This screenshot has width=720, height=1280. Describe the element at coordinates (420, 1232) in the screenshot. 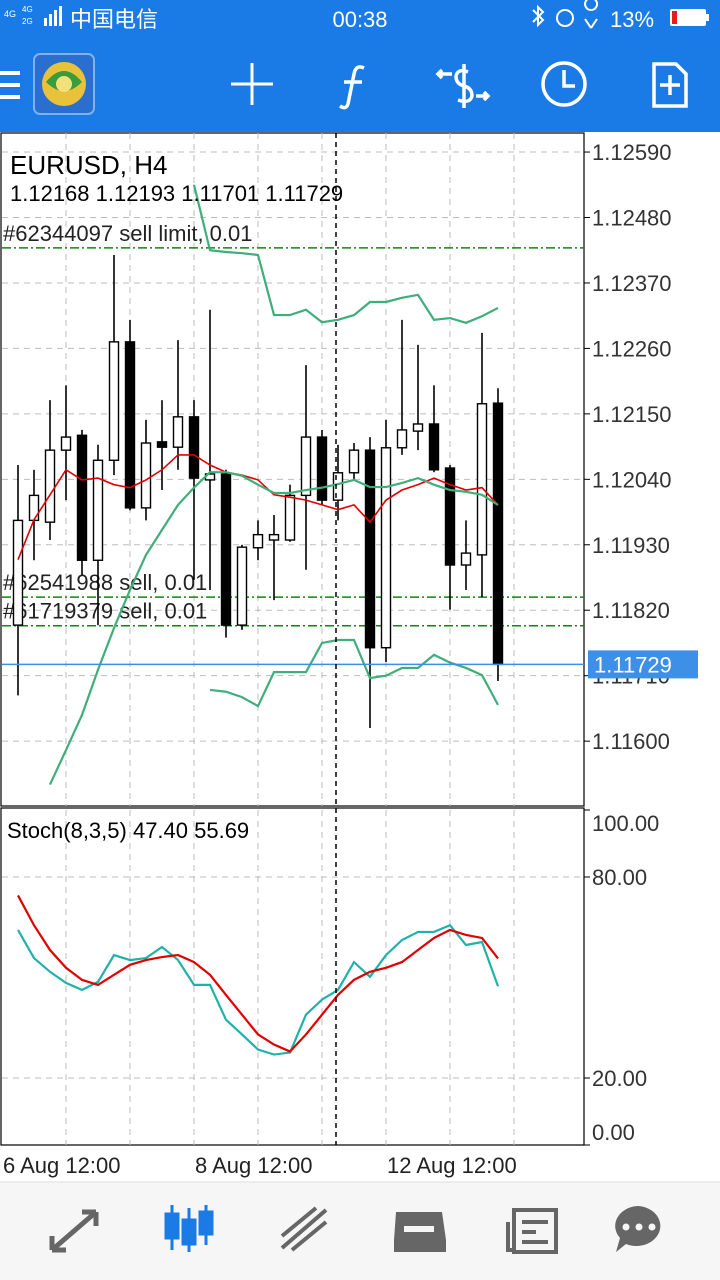

I see `history-tab` at that location.